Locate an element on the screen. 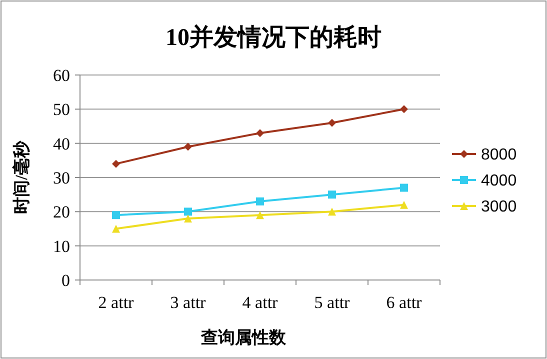 Image resolution: width=547 pixels, height=359 pixels. x-tick-label: 3 attr is located at coordinates (188, 302).